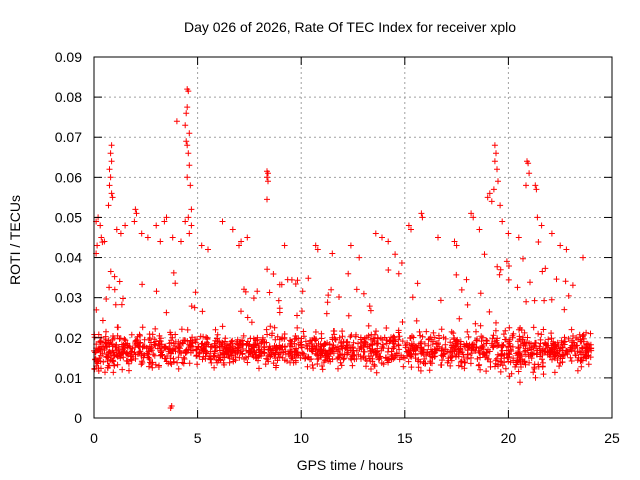 The image size is (640, 480). Describe the element at coordinates (68, 378) in the screenshot. I see `y-tick-label: 0.01` at that location.